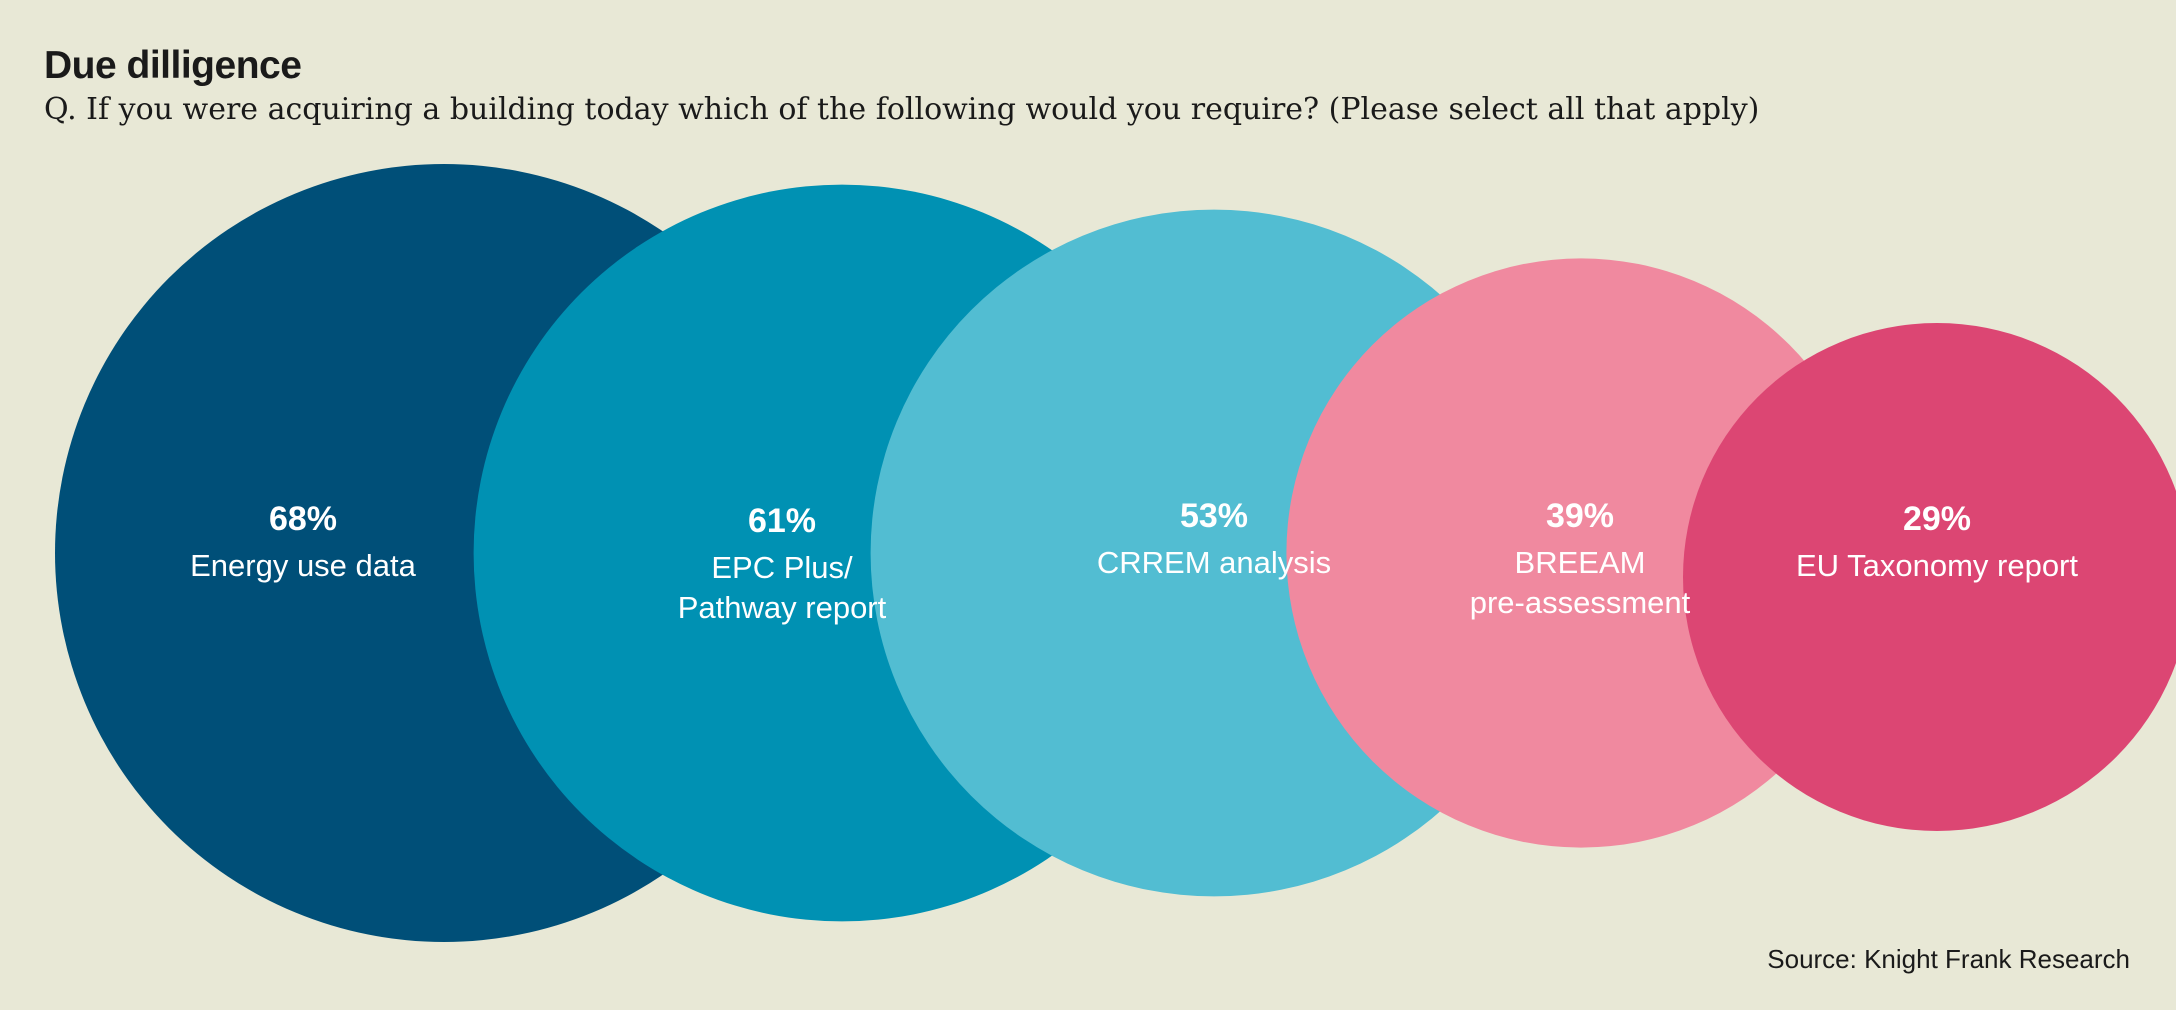 The width and height of the screenshot is (2176, 1010). I want to click on chart-title: Due dilligence, so click(173, 65).